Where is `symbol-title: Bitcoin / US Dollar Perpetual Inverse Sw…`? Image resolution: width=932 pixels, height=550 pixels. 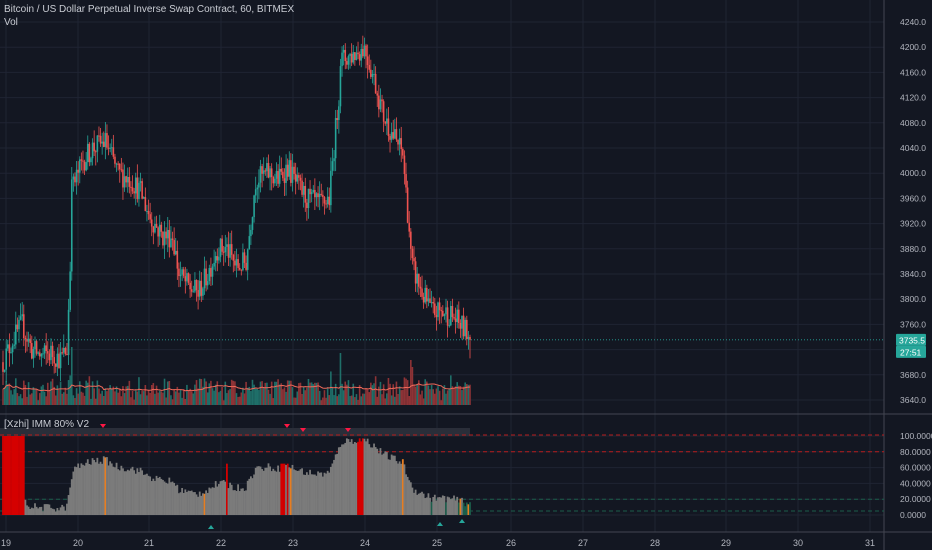
symbol-title: Bitcoin / US Dollar Perpetual Inverse Sw… is located at coordinates (149, 9).